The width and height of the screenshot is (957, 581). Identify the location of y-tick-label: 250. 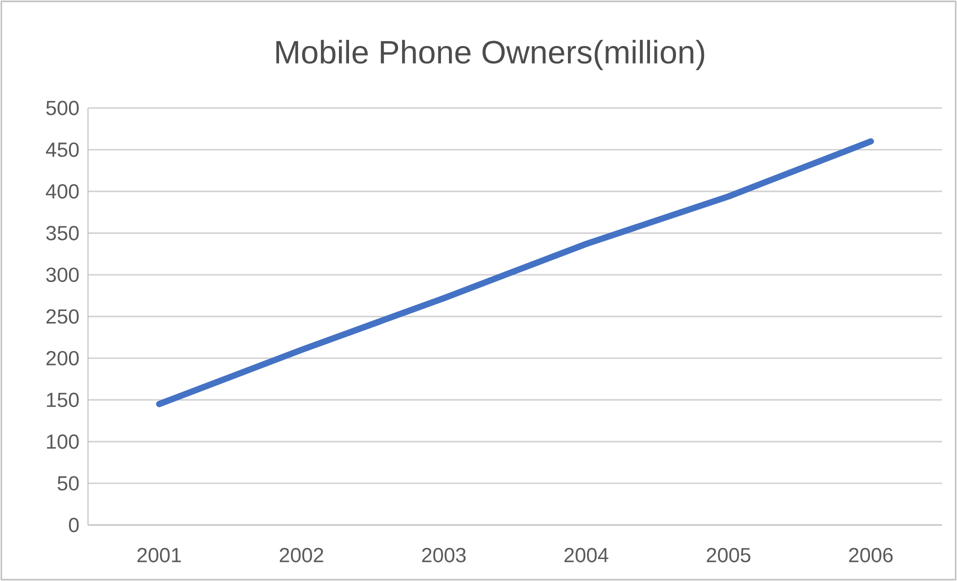
(62, 316).